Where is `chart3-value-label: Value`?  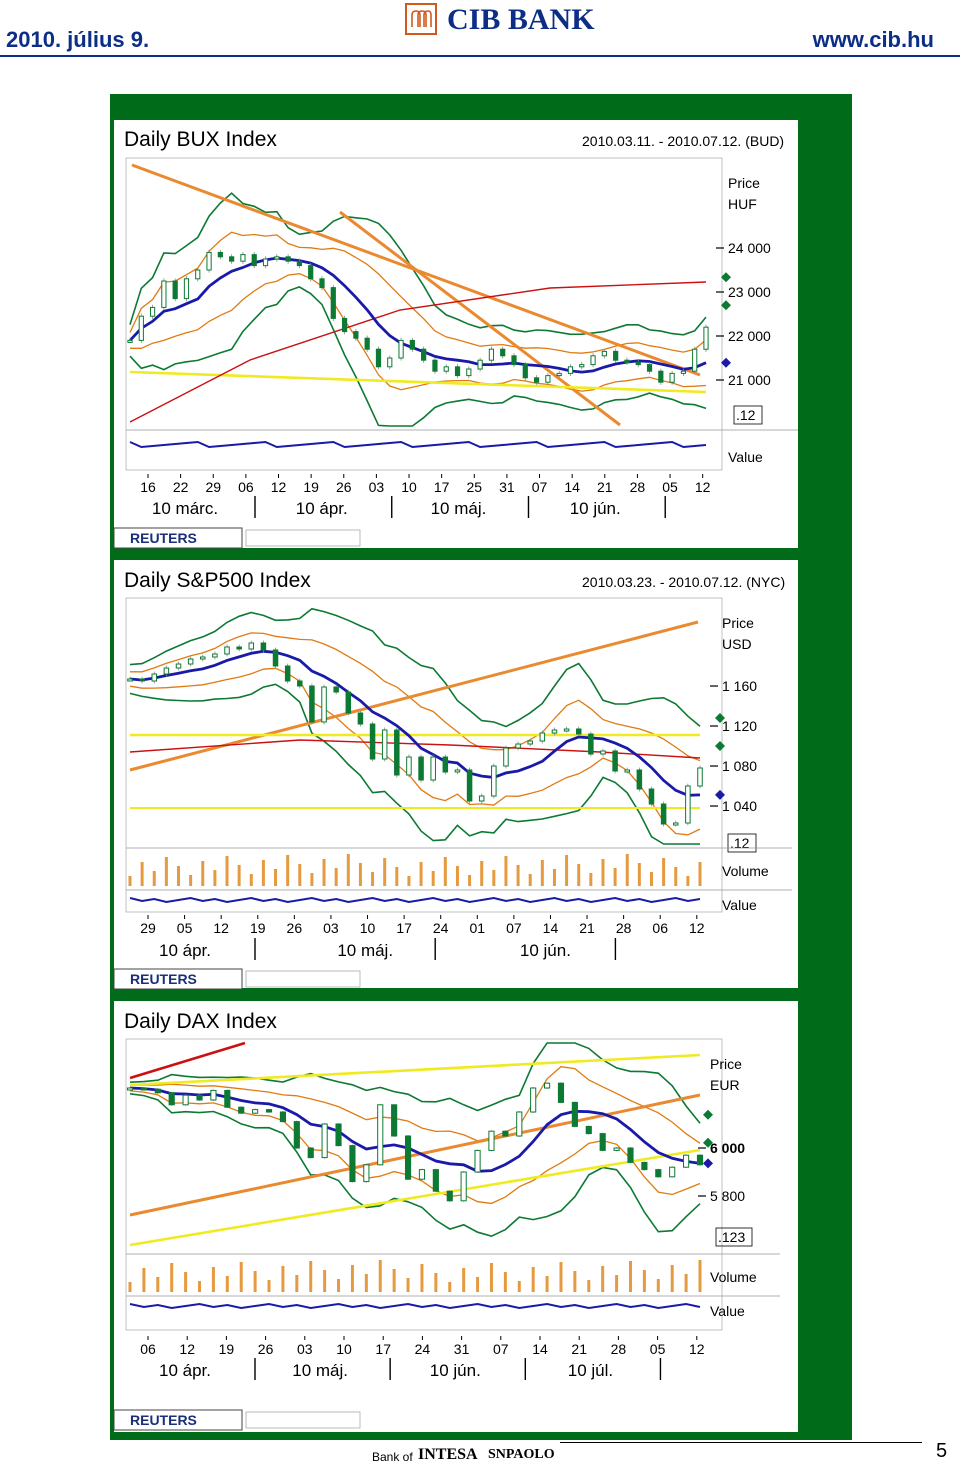 chart3-value-label: Value is located at coordinates (727, 1311).